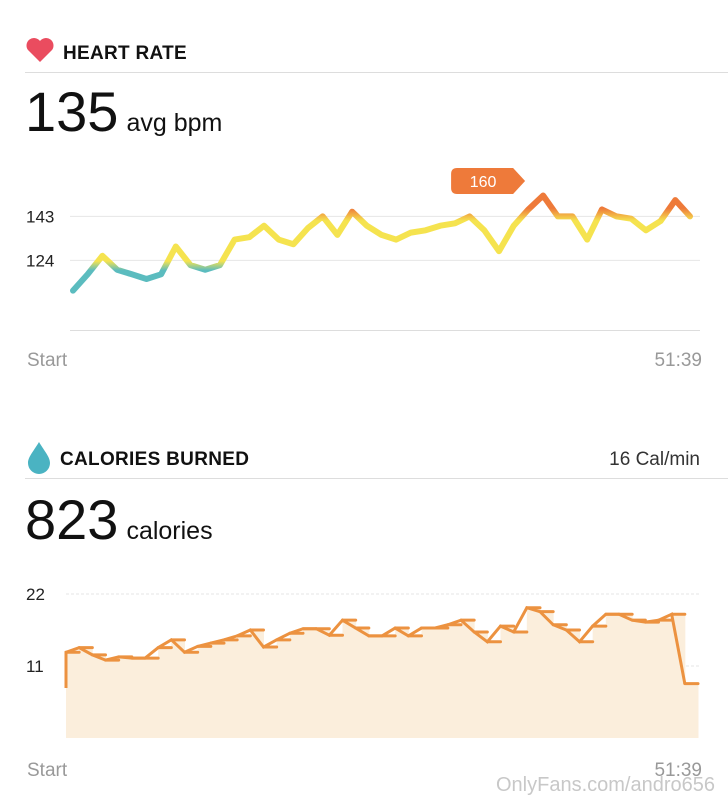 The image size is (728, 800). Describe the element at coordinates (125, 53) in the screenshot. I see `section-title: HEART RATE` at that location.